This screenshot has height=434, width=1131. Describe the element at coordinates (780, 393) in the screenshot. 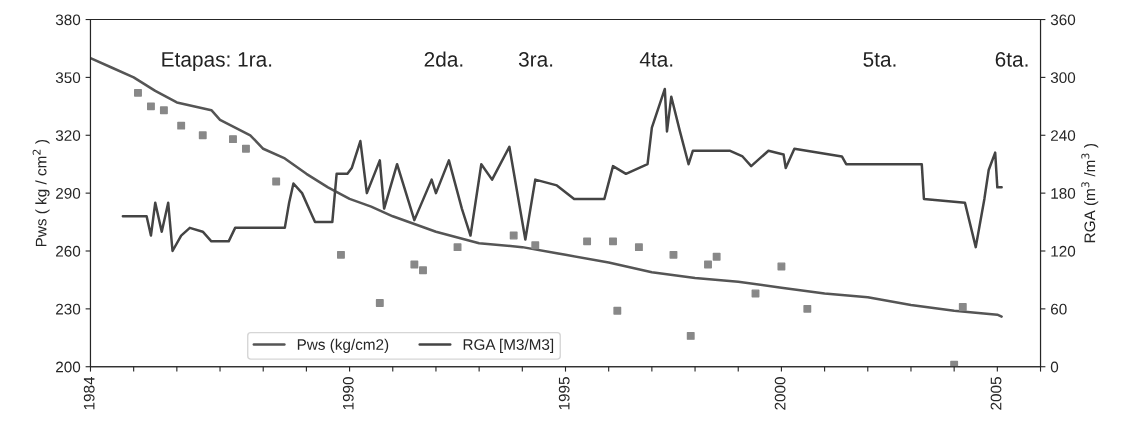

I see `x-tick-label: 2000` at that location.